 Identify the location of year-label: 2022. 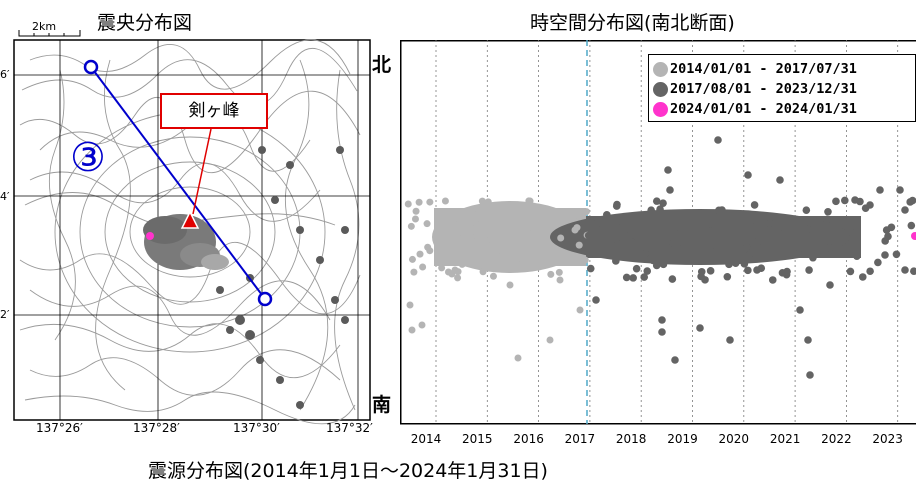
(836, 439).